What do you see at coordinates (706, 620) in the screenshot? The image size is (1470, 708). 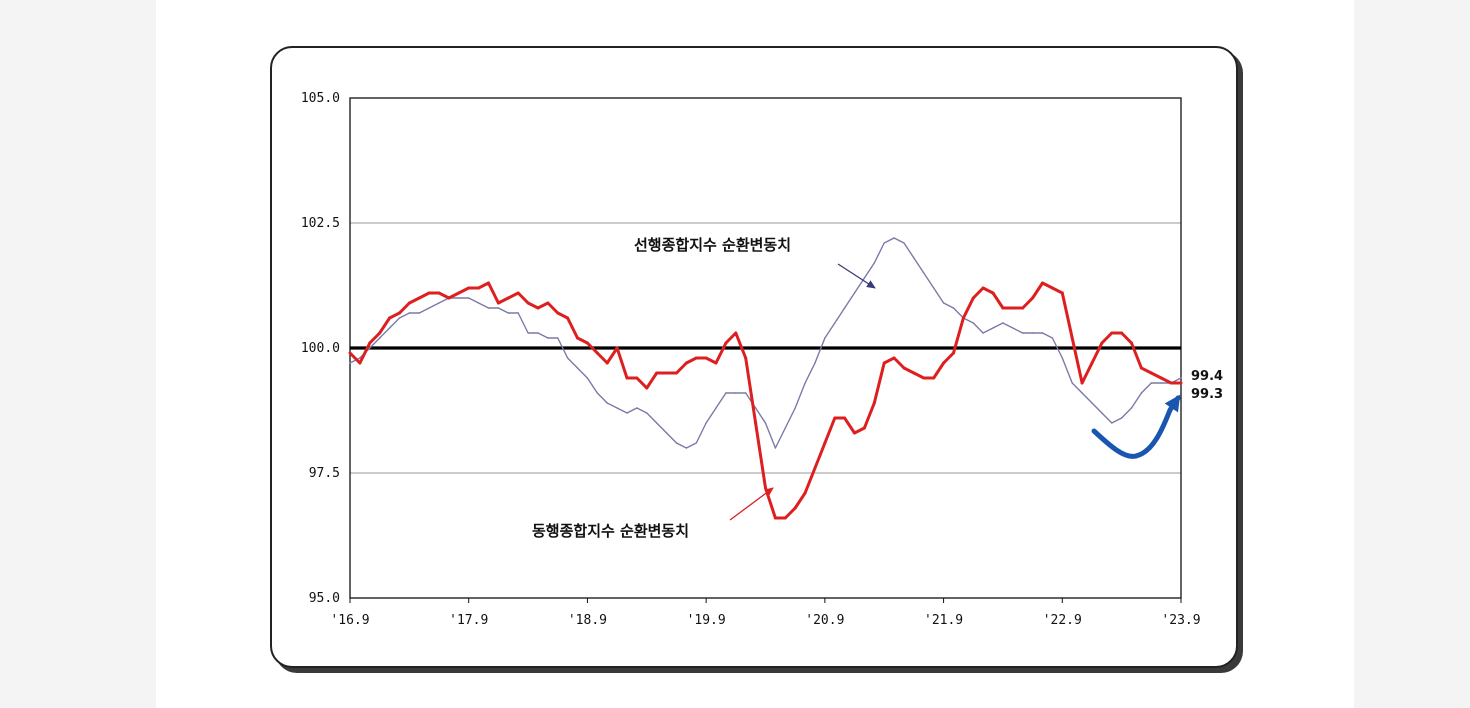 I see `x-tick-label: '19.9` at bounding box center [706, 620].